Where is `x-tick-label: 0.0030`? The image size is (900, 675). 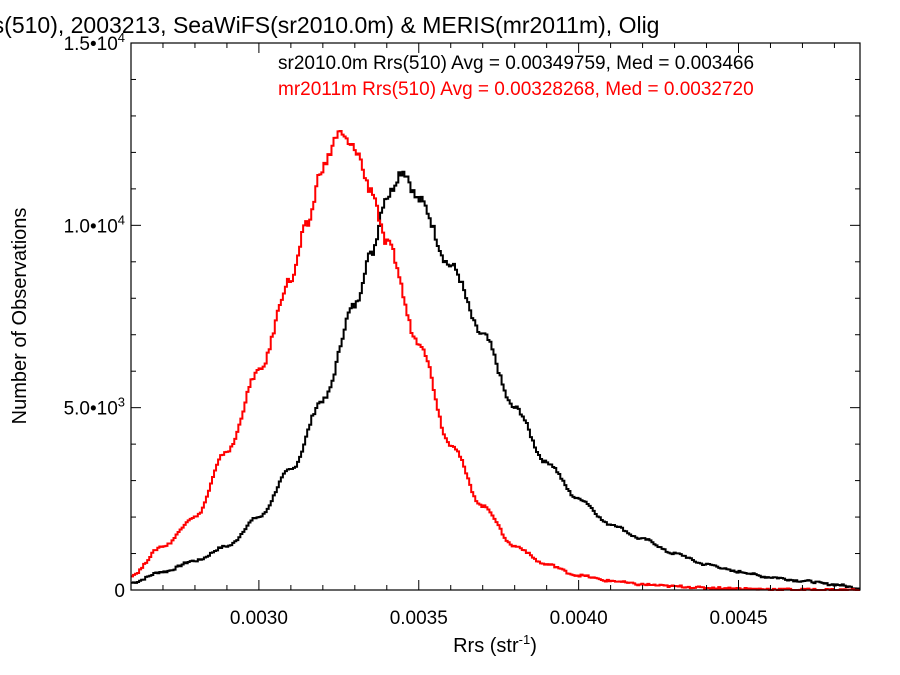 x-tick-label: 0.0030 is located at coordinates (259, 618).